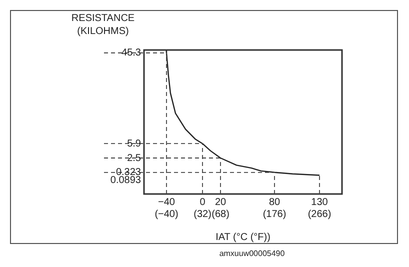 Image resolution: width=409 pixels, height=267 pixels. What do you see at coordinates (166, 214) in the screenshot?
I see `x2-tick-label: (−40)` at bounding box center [166, 214].